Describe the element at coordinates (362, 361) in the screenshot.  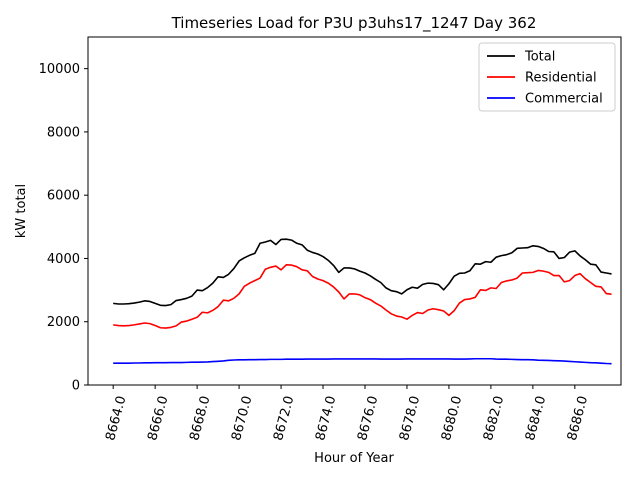
I see `series-line-commercial` at that location.